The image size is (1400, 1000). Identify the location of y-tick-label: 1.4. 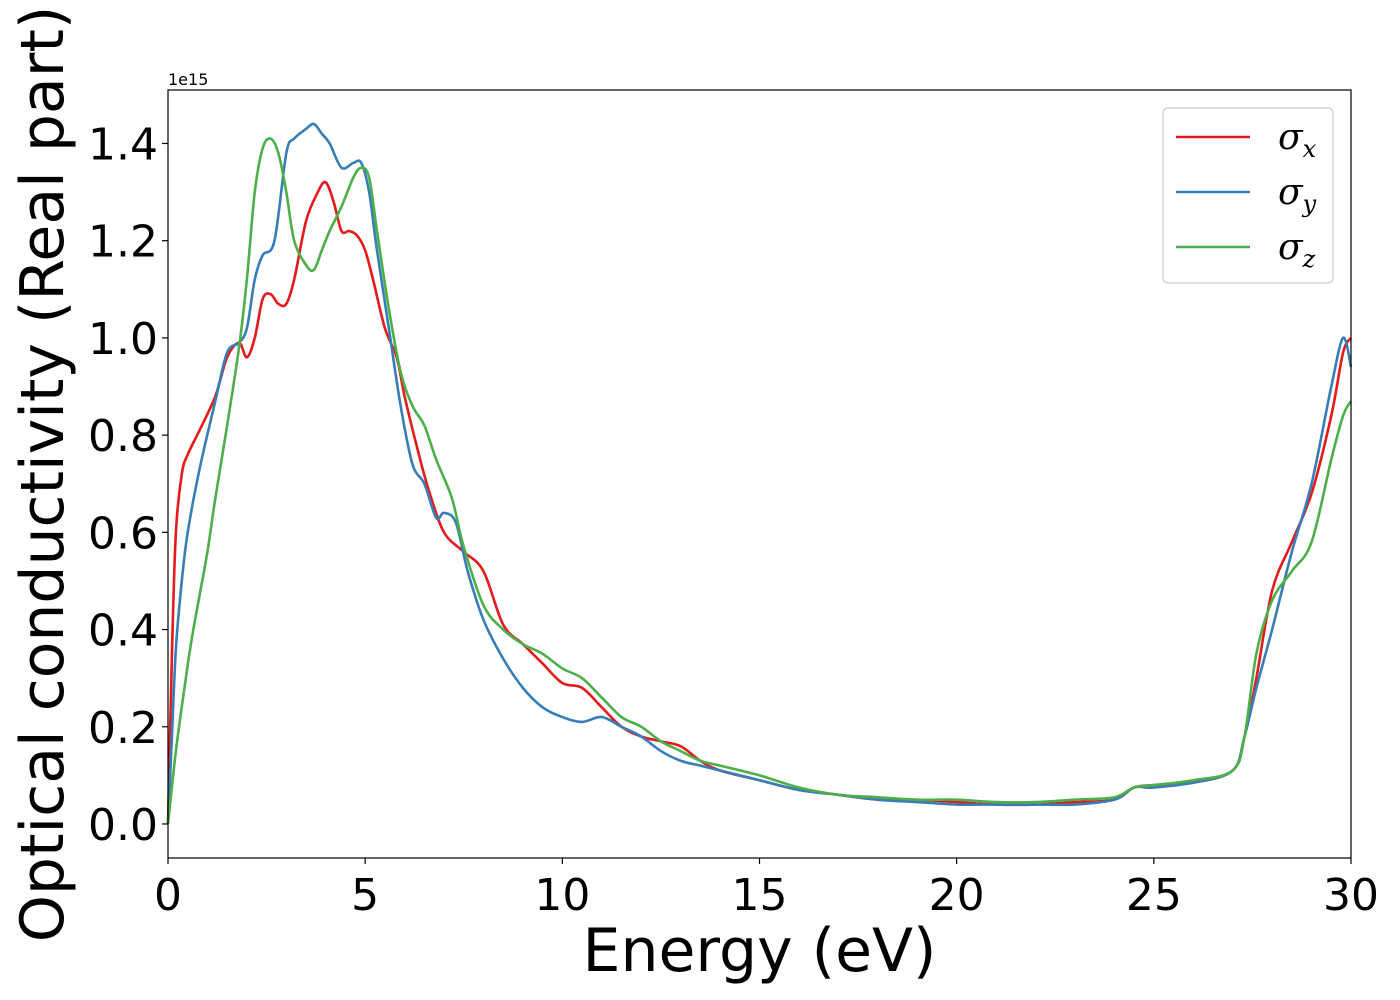
(123, 144).